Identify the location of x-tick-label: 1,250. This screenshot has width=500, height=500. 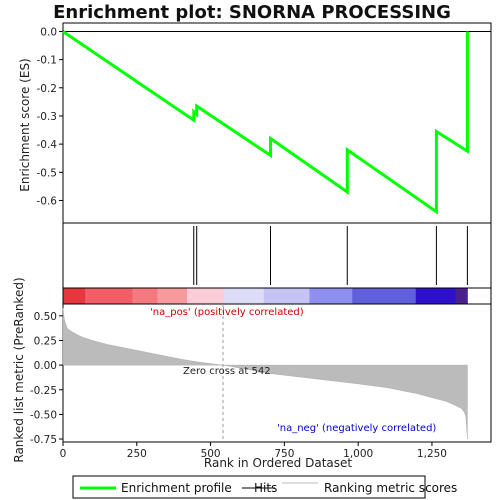
(432, 454).